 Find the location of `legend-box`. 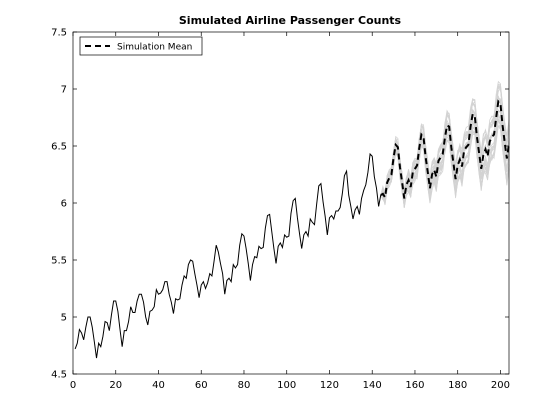

legend-box is located at coordinates (141, 46).